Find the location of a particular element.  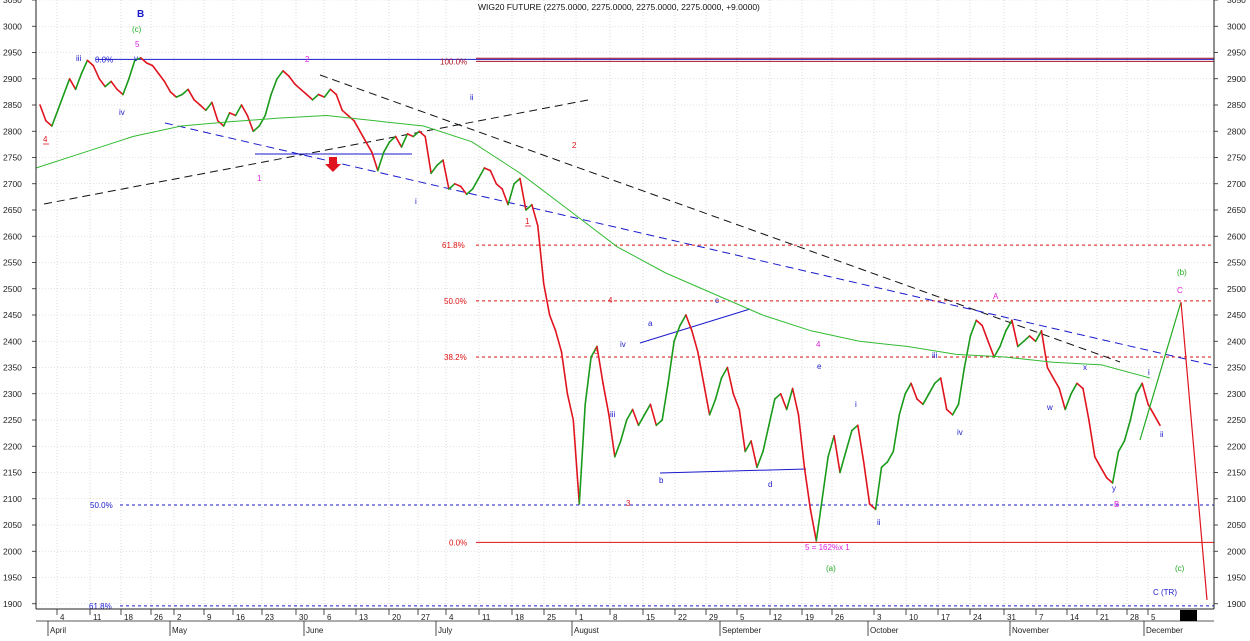

y-tick-label-left: 2250 is located at coordinates (12, 420).